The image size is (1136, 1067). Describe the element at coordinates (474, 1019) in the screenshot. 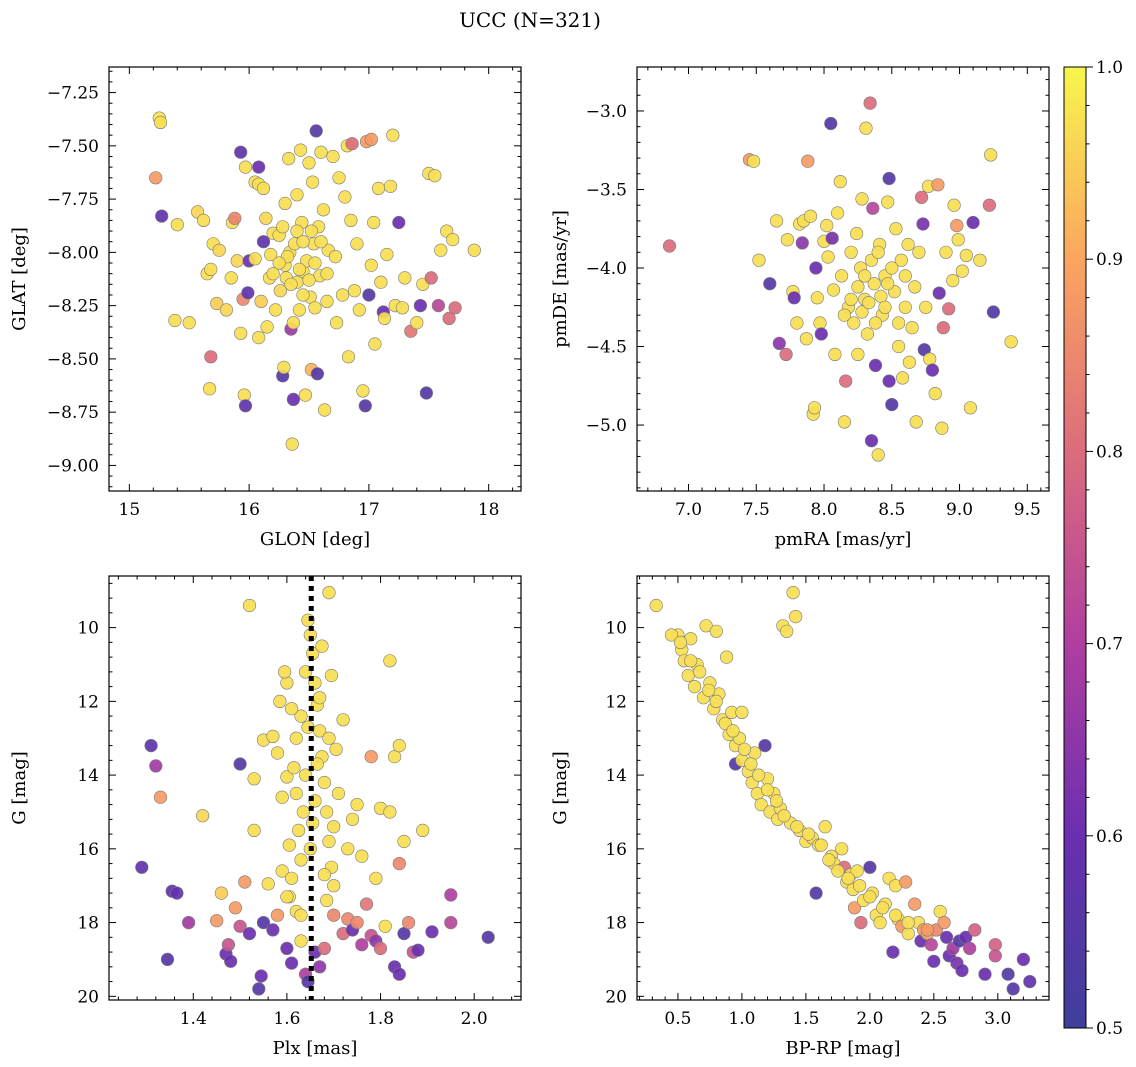

I see `x-tick-label: 2.0` at that location.